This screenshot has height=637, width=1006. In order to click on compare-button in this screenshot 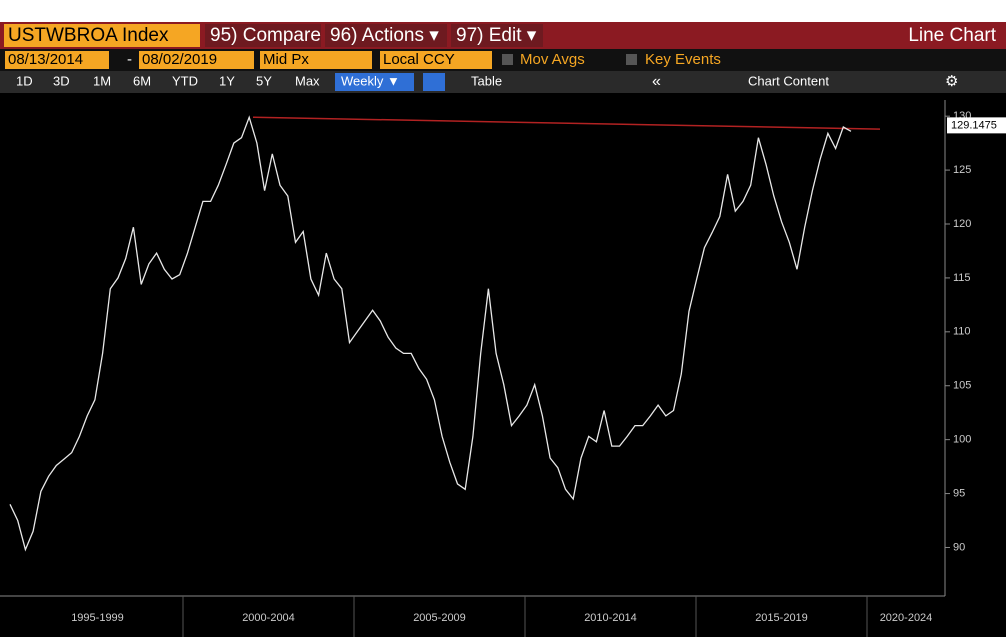, I will do `click(263, 35)`.